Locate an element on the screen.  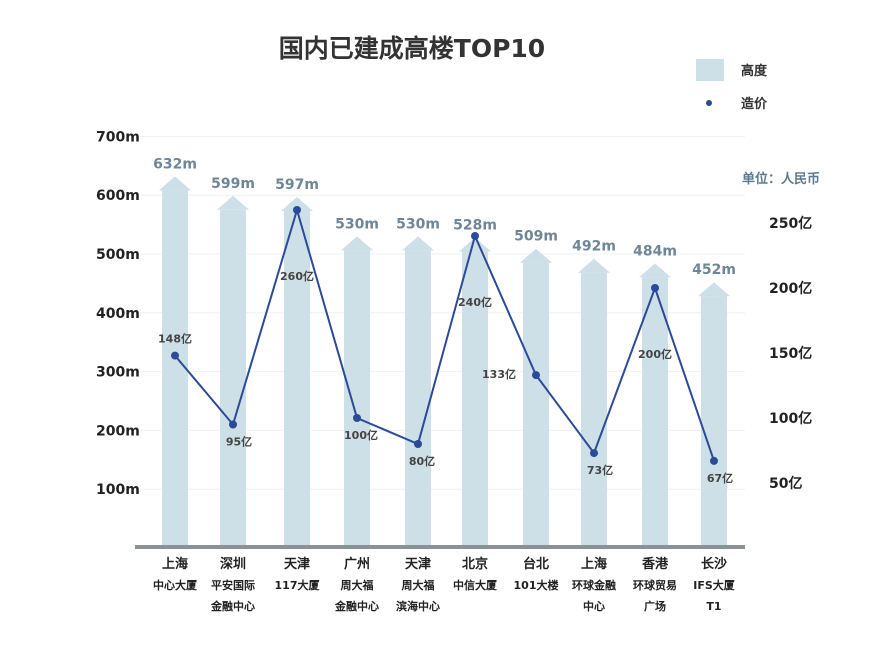
height-label: 599m is located at coordinates (233, 184).